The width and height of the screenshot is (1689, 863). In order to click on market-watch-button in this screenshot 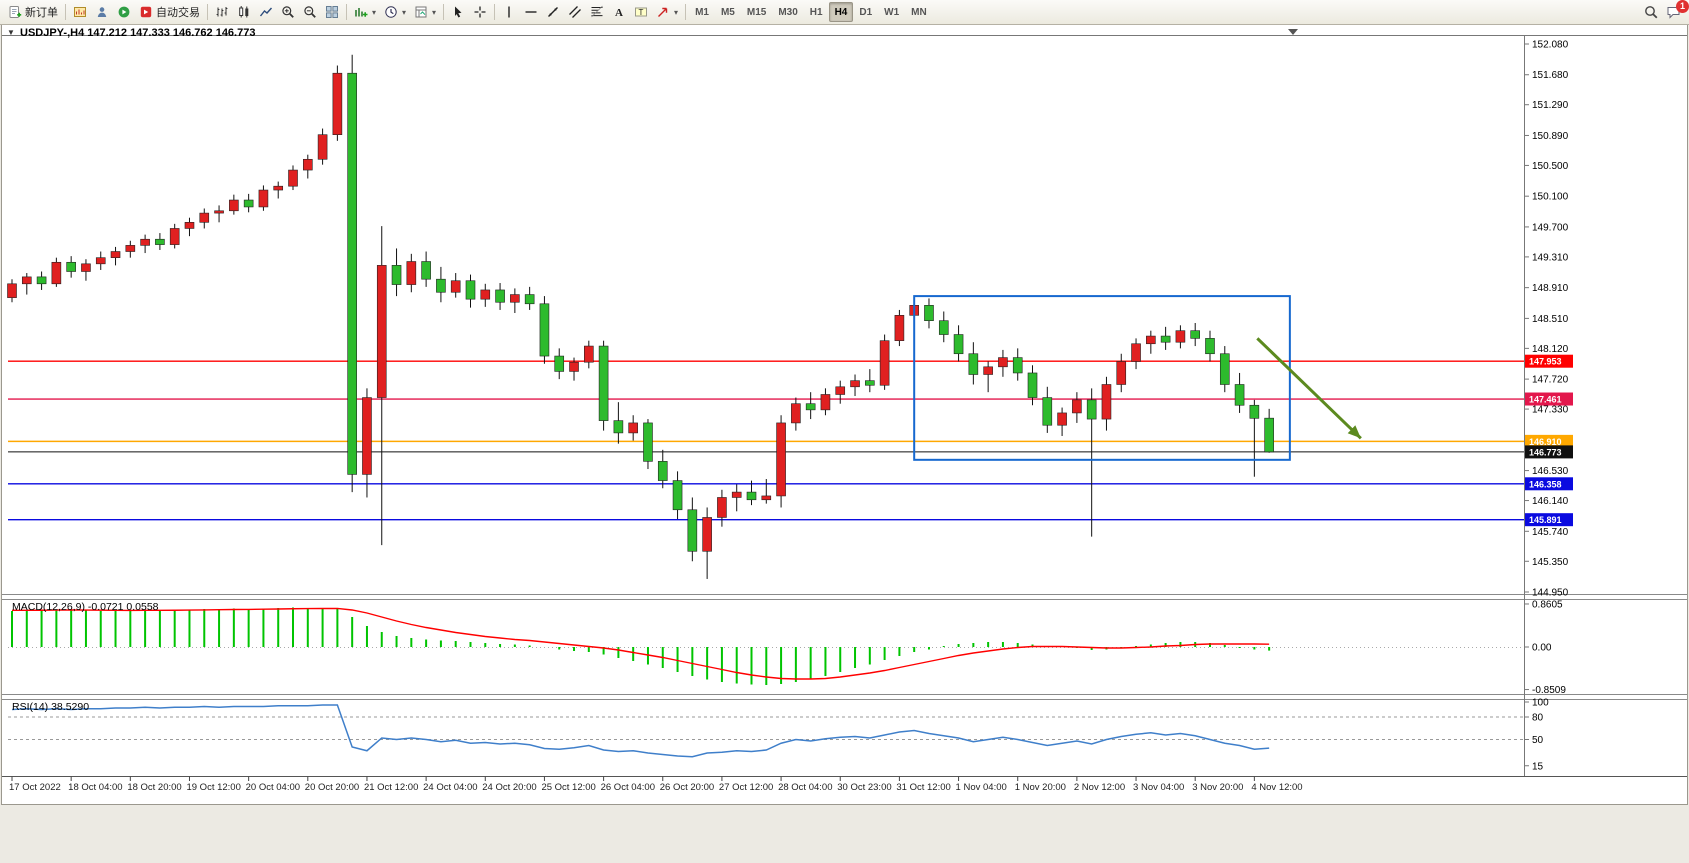, I will do `click(80, 12)`.